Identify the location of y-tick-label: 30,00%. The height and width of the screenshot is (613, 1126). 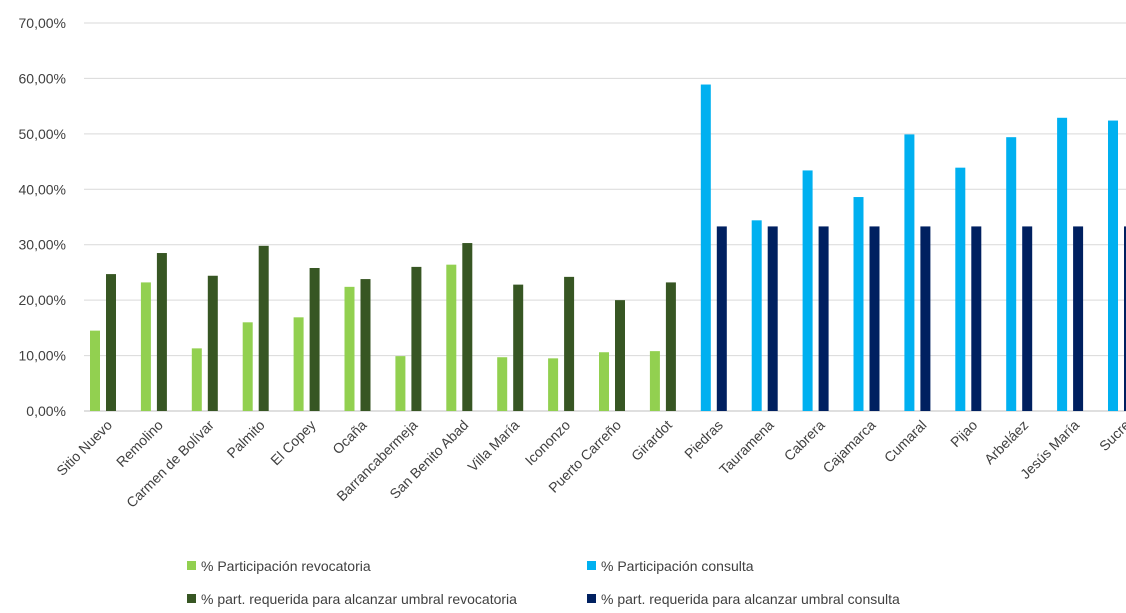
(42, 245).